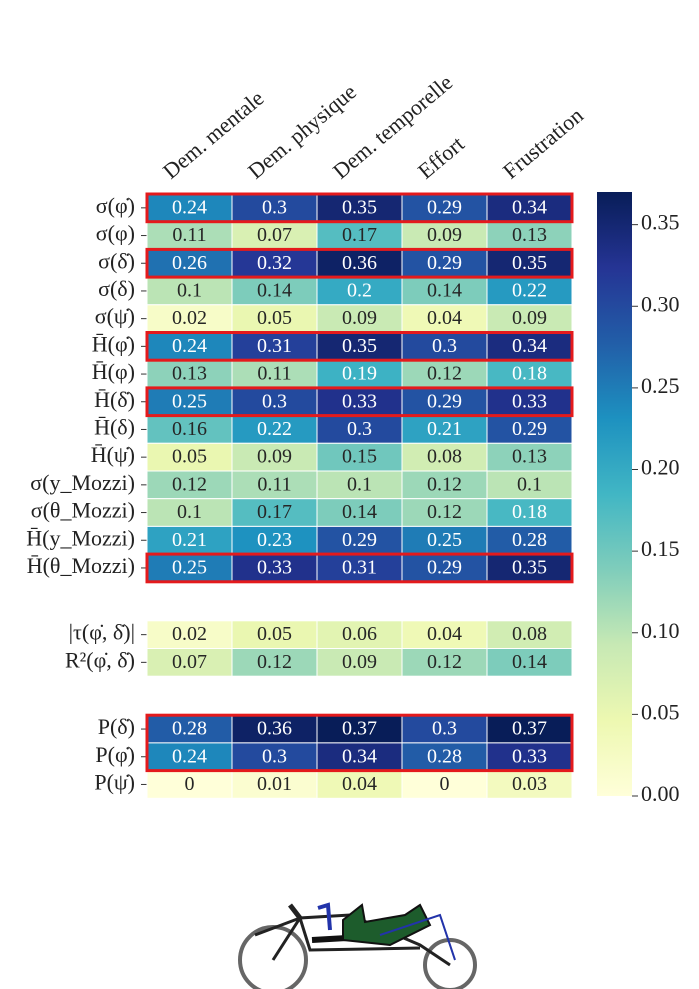 Image resolution: width=699 pixels, height=989 pixels. What do you see at coordinates (83, 510) in the screenshot?
I see `row-label: σ(θ_Mozzi)` at bounding box center [83, 510].